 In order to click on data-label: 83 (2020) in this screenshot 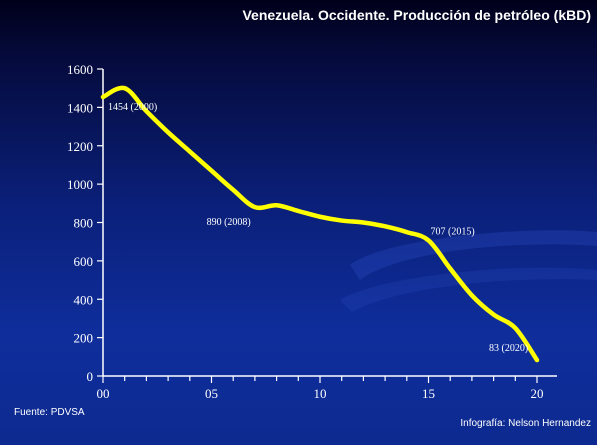, I will do `click(508, 348)`.